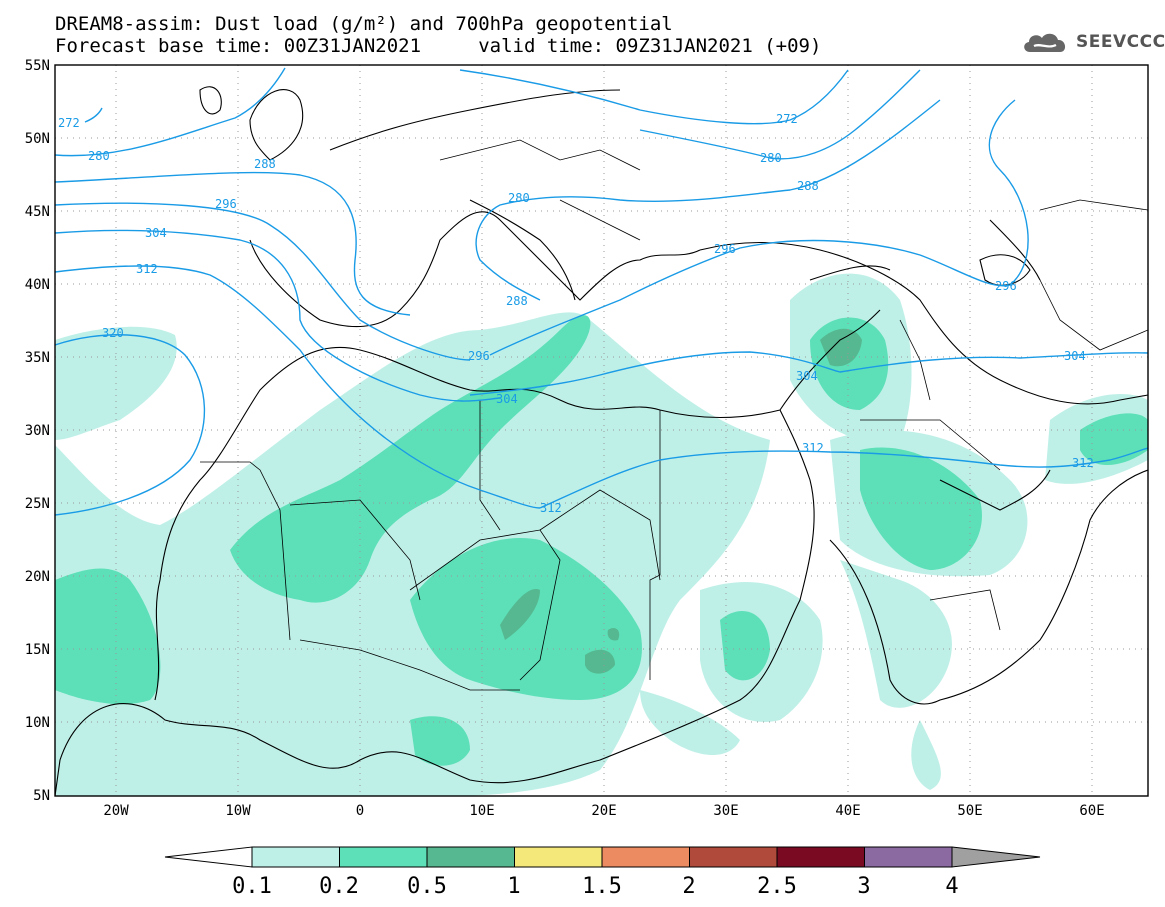  I want to click on lat-label: 5N, so click(41, 796).